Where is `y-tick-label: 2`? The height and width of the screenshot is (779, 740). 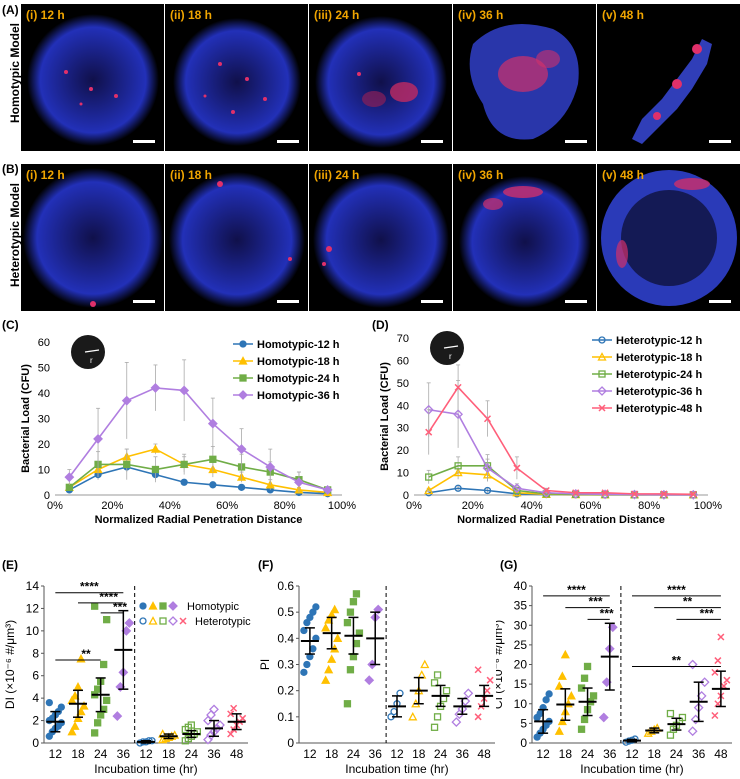
y-tick-label: 2 is located at coordinates (35, 721).